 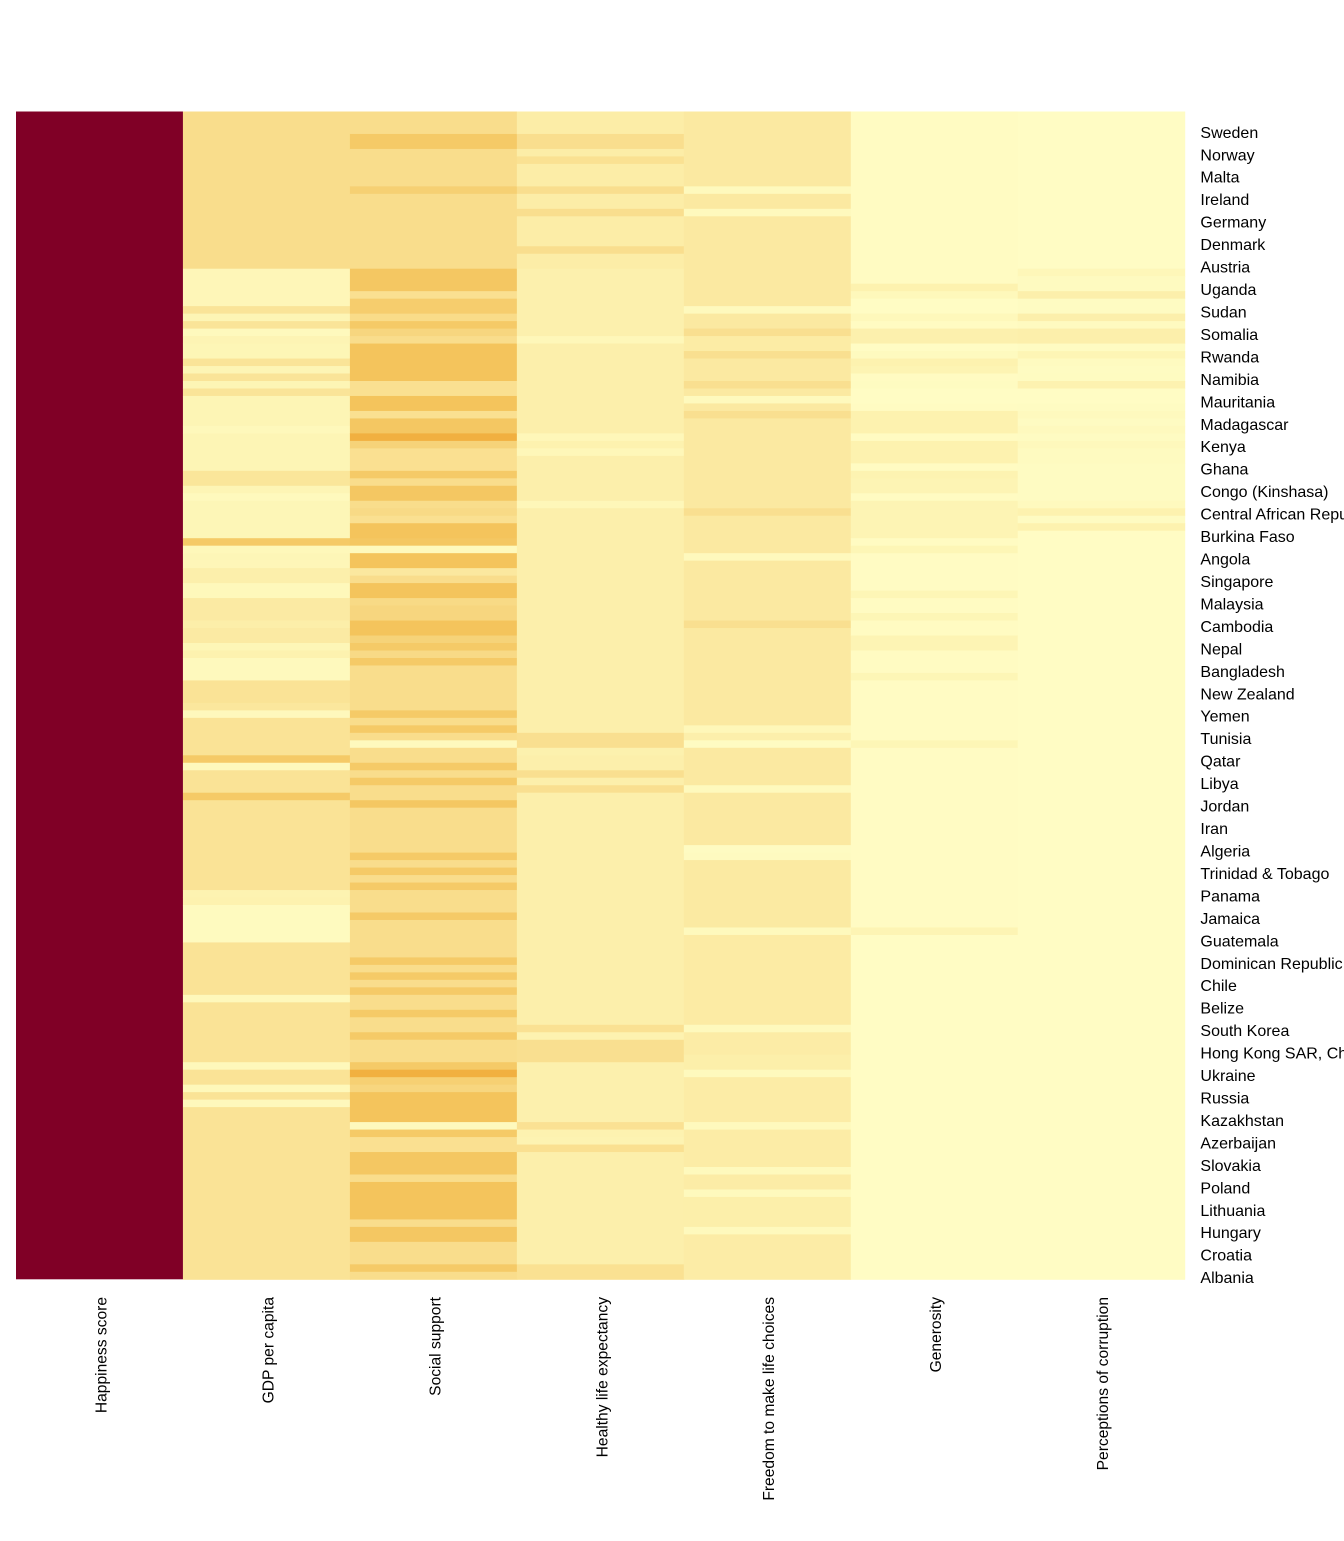 I want to click on svg-text: Dominican Republic, so click(x=1271, y=964).